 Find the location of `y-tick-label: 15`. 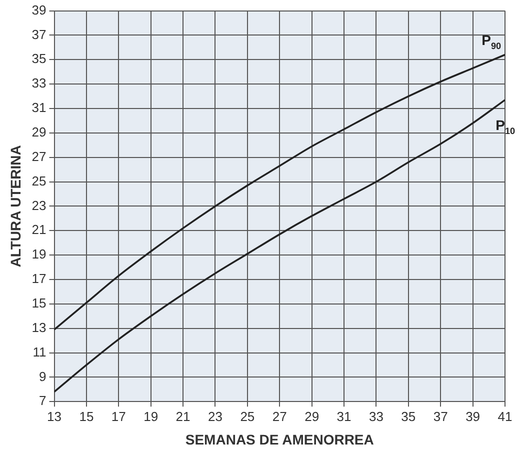

y-tick-label: 15 is located at coordinates (39, 302).